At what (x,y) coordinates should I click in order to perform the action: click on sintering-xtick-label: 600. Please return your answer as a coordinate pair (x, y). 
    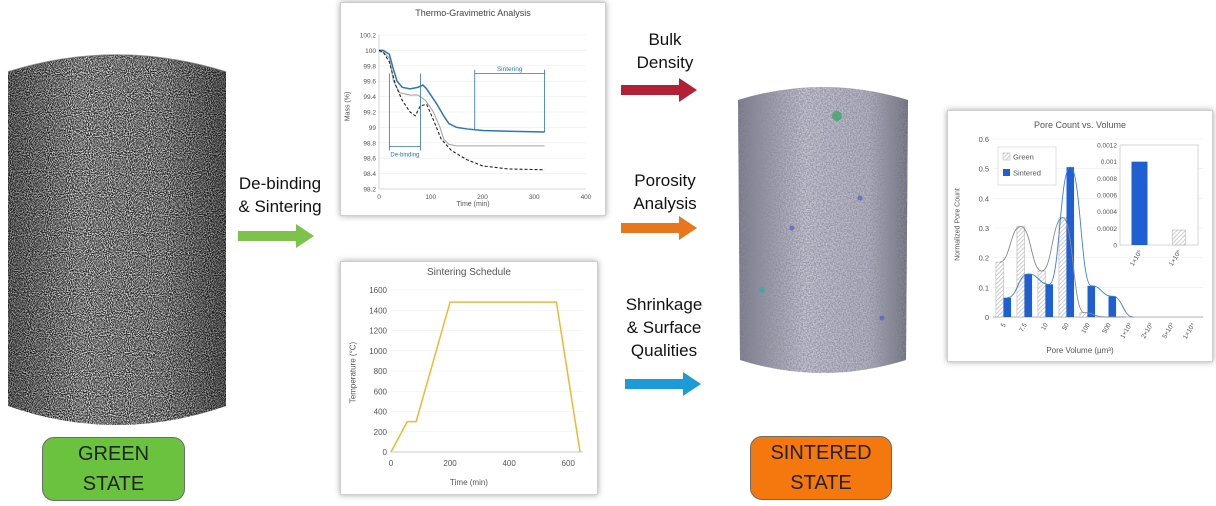
    Looking at the image, I should click on (569, 463).